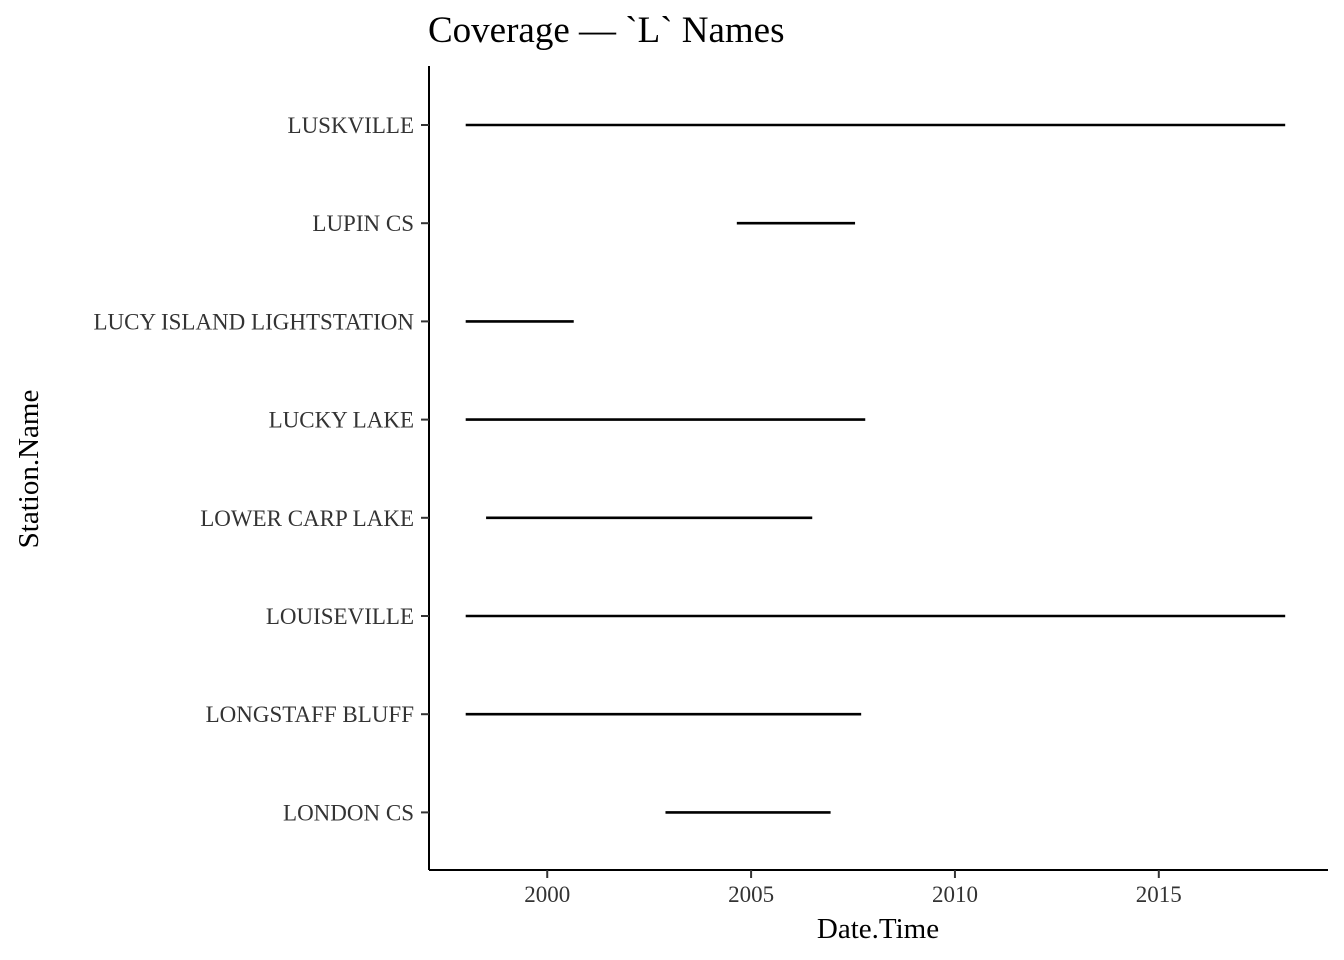 The width and height of the screenshot is (1344, 960). What do you see at coordinates (955, 894) in the screenshot?
I see `x-tick-label: 2010` at bounding box center [955, 894].